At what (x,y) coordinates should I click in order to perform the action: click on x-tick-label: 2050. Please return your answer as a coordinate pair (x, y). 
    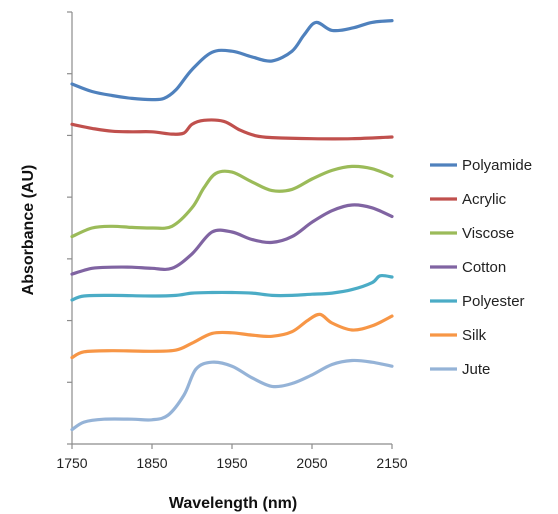
    Looking at the image, I should click on (311, 463).